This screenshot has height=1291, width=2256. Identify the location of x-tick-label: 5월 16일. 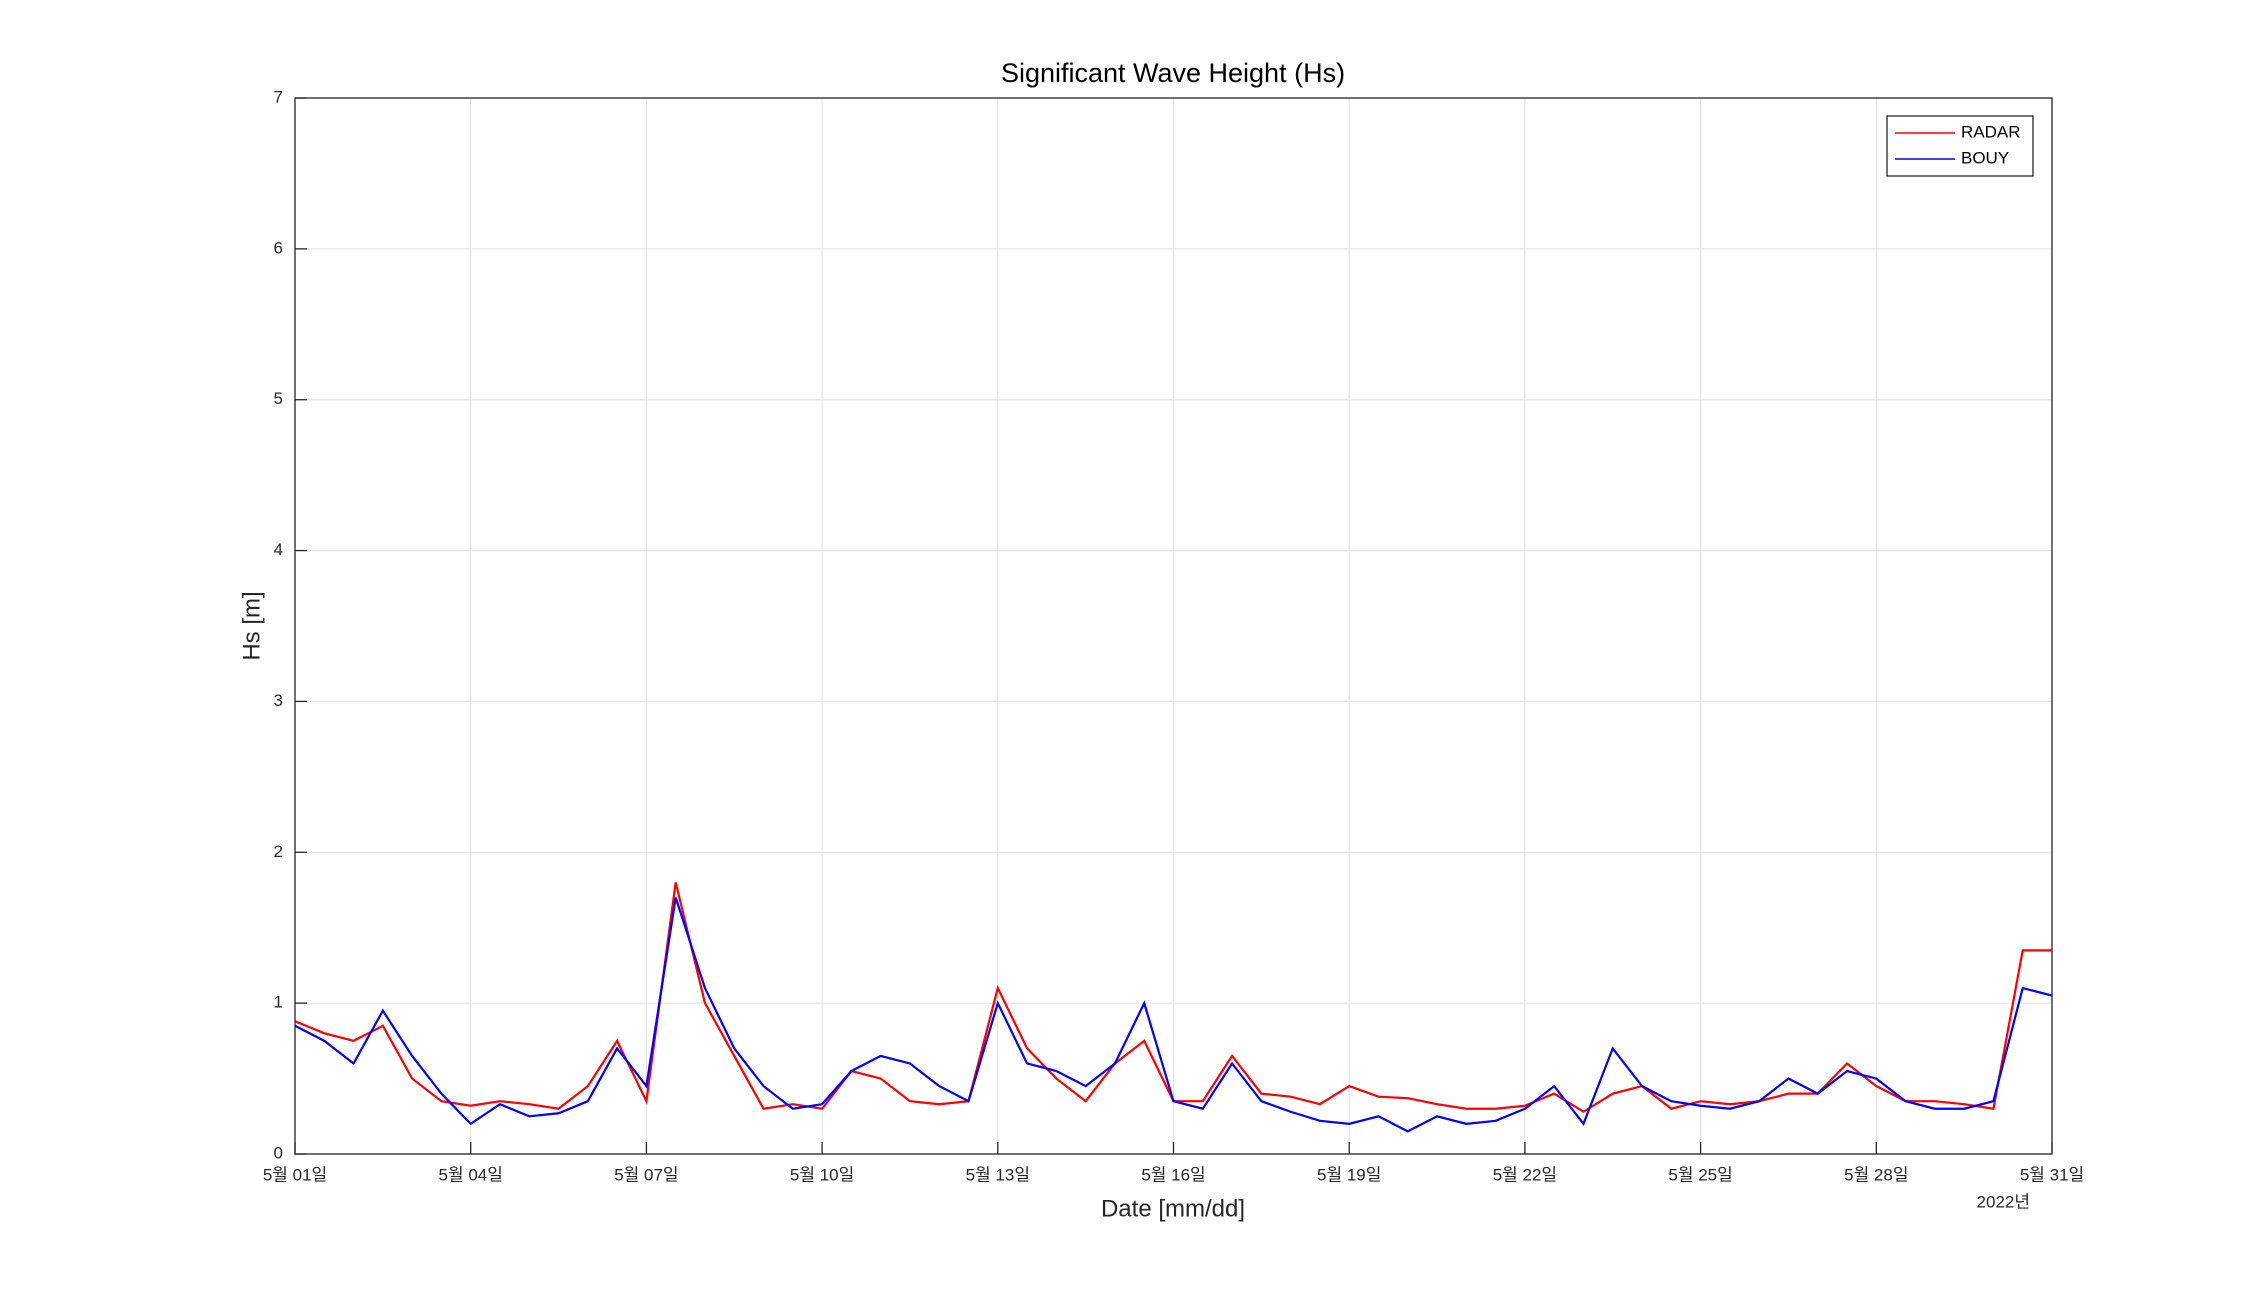
(1173, 1174).